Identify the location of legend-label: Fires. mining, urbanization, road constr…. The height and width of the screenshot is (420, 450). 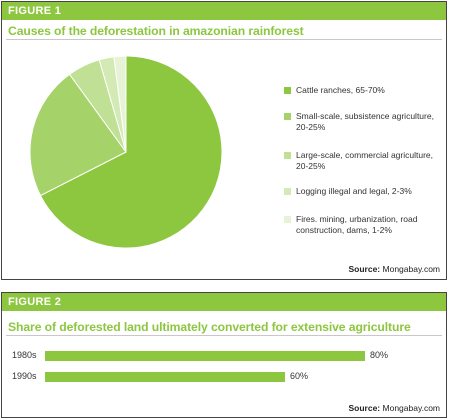
(357, 224).